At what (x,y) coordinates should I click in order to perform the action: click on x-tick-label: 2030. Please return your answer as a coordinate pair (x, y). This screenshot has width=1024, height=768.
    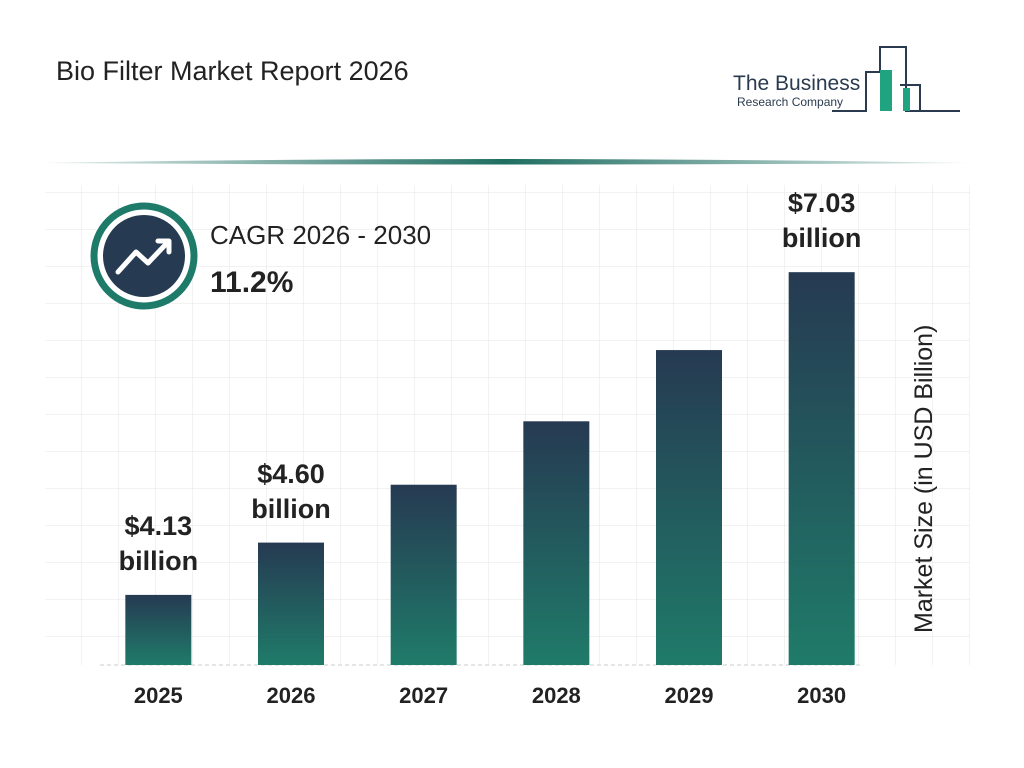
    Looking at the image, I should click on (822, 695).